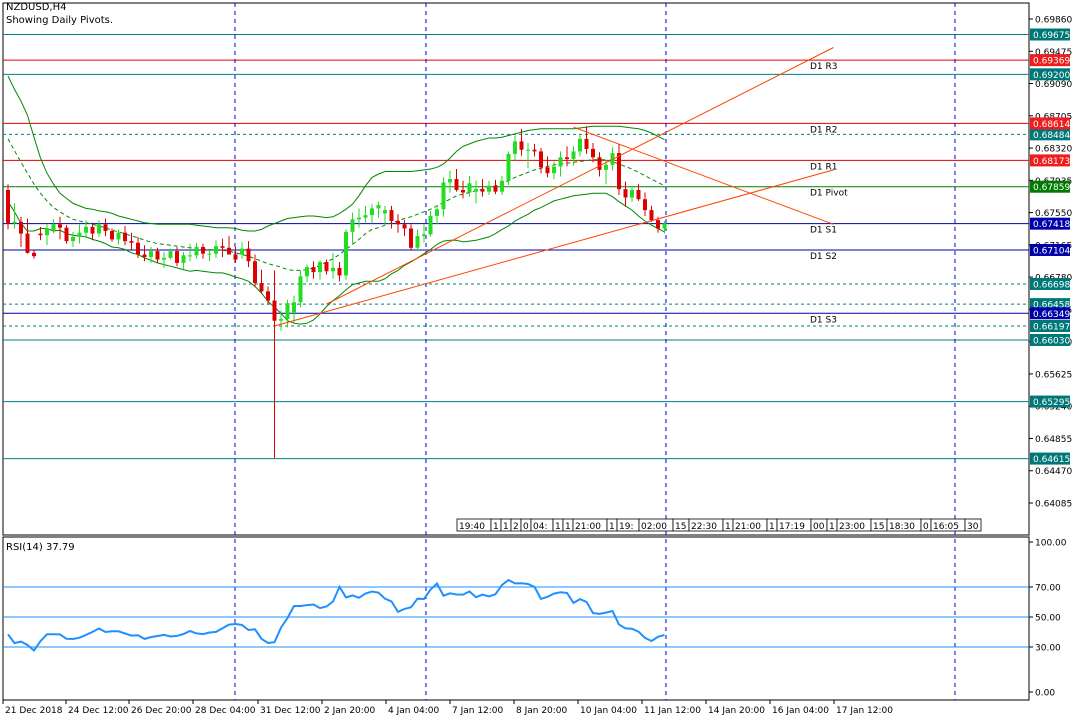 The width and height of the screenshot is (1080, 720). I want to click on time-box-label: 04:, so click(540, 527).